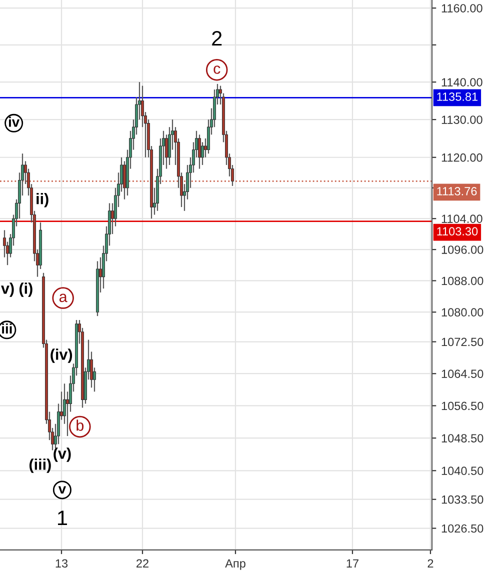 The image size is (487, 574). What do you see at coordinates (457, 96) in the screenshot?
I see `ref-line-label: 1135.81` at bounding box center [457, 96].